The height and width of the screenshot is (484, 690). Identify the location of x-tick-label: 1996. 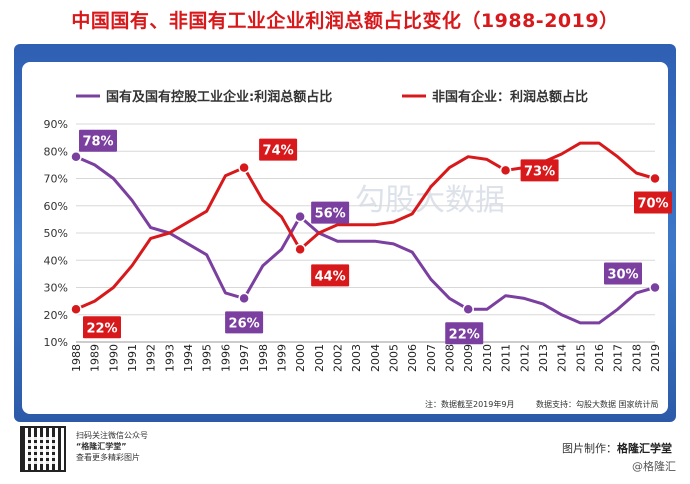
(225, 358).